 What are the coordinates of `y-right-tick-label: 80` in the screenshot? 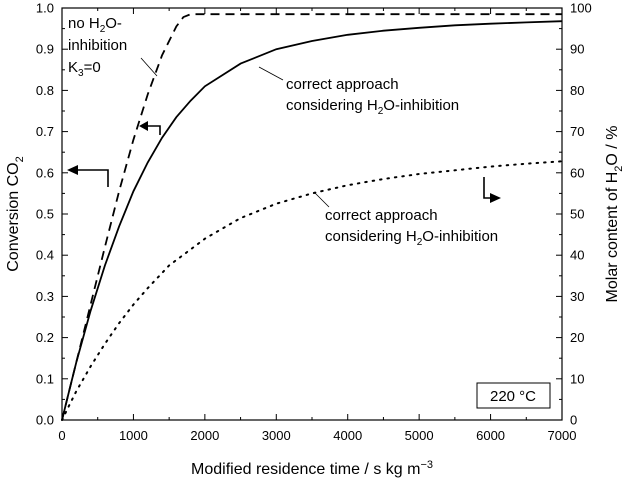 It's located at (577, 90).